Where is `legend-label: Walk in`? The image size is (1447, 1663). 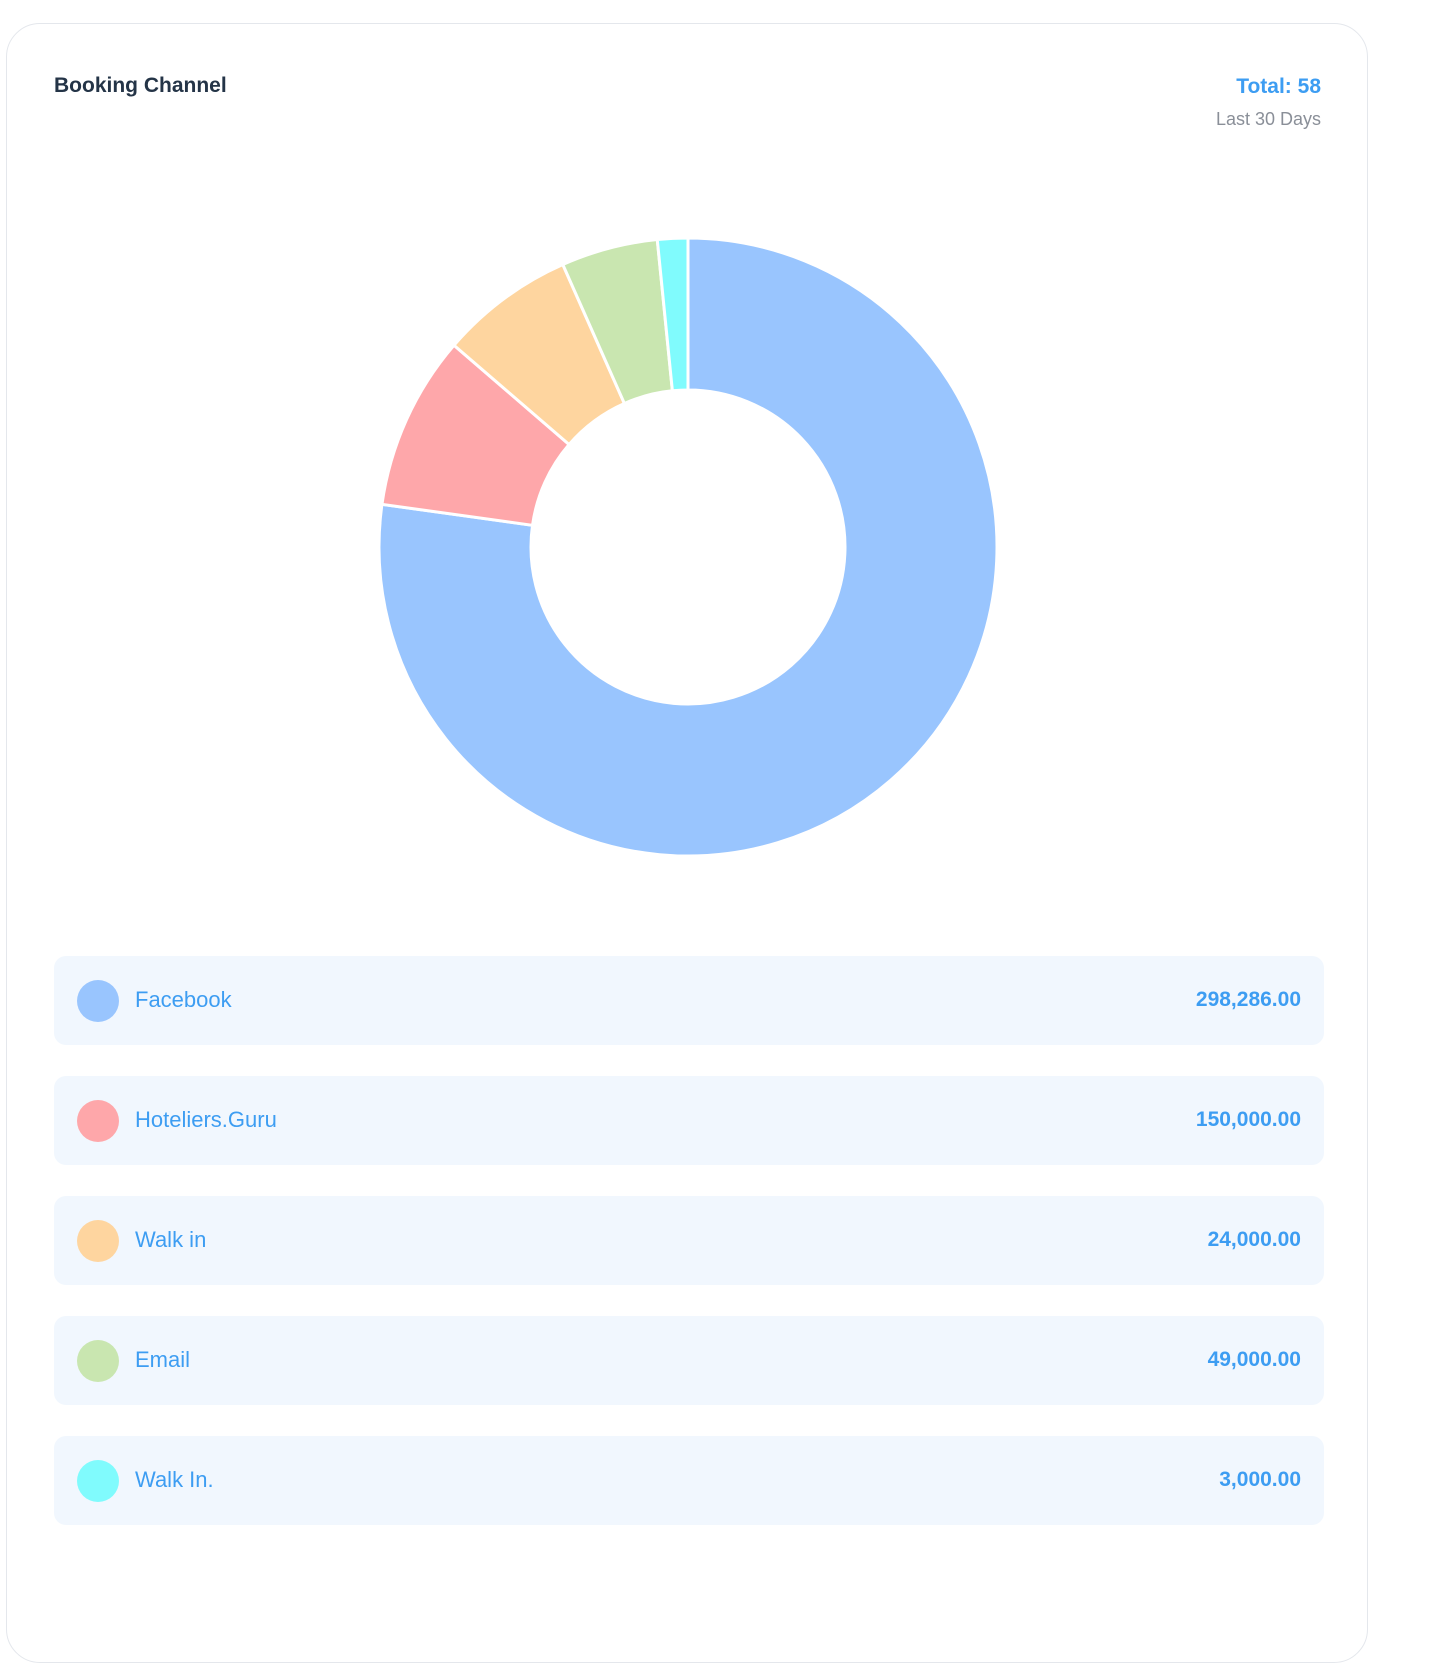
legend-label: Walk in is located at coordinates (171, 1239).